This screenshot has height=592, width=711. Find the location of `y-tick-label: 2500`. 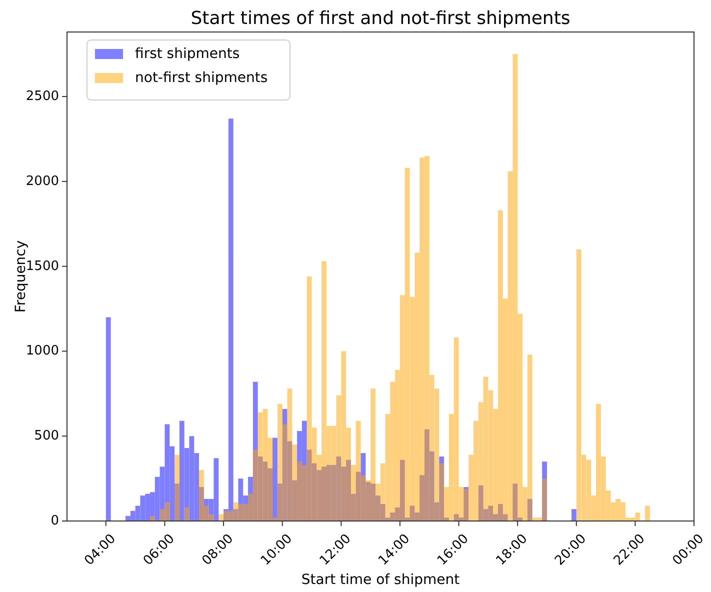

y-tick-label: 2500 is located at coordinates (42, 96).